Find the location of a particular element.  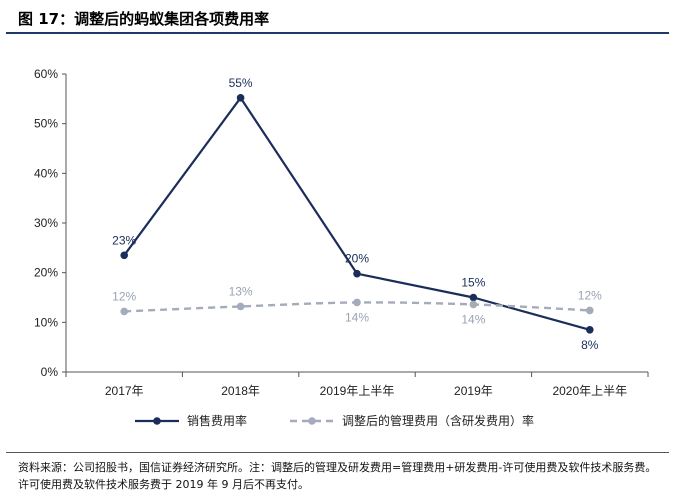

sales-data-label: 23% is located at coordinates (124, 240).